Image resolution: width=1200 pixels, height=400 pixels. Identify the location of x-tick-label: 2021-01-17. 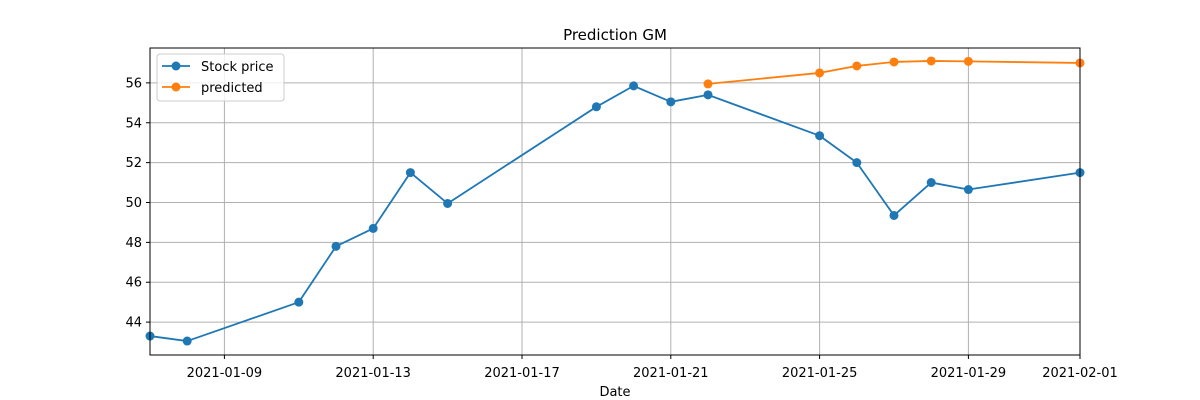
(522, 373).